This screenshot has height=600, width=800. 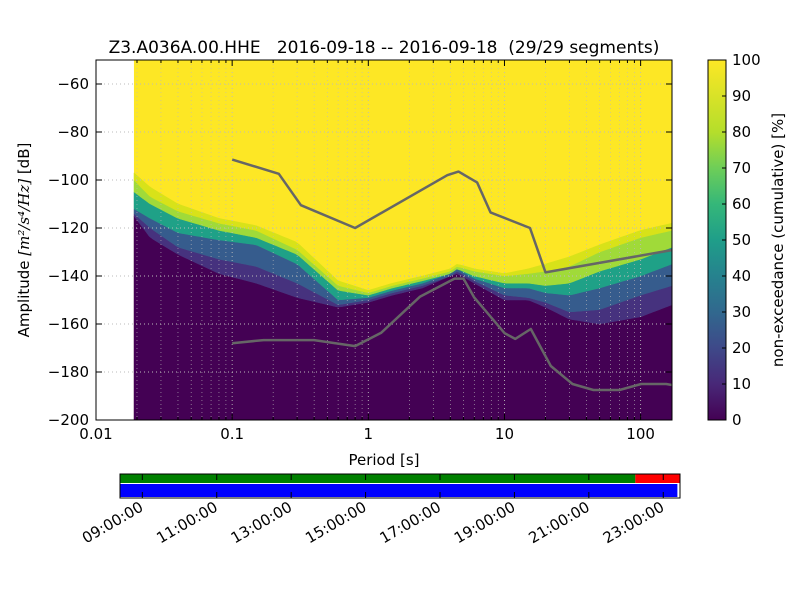 What do you see at coordinates (558, 522) in the screenshot?
I see `timeline-tick-label: 21:00:00` at bounding box center [558, 522].